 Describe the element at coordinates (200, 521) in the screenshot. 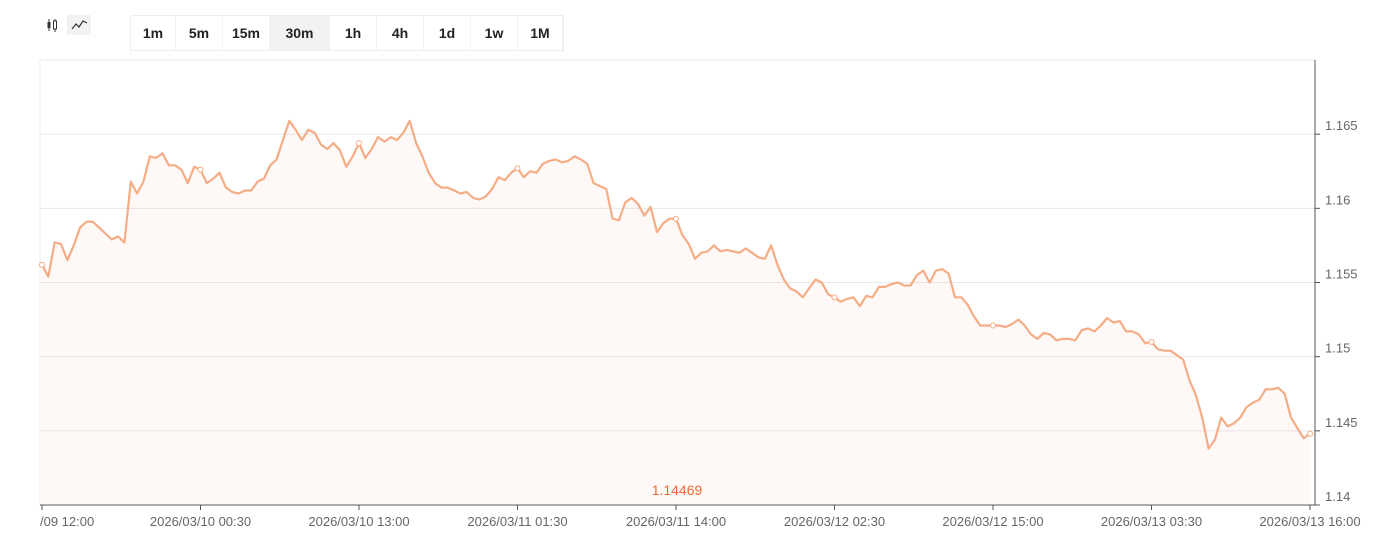

I see `x-tick-label: 2026/03/10 00:30` at that location.